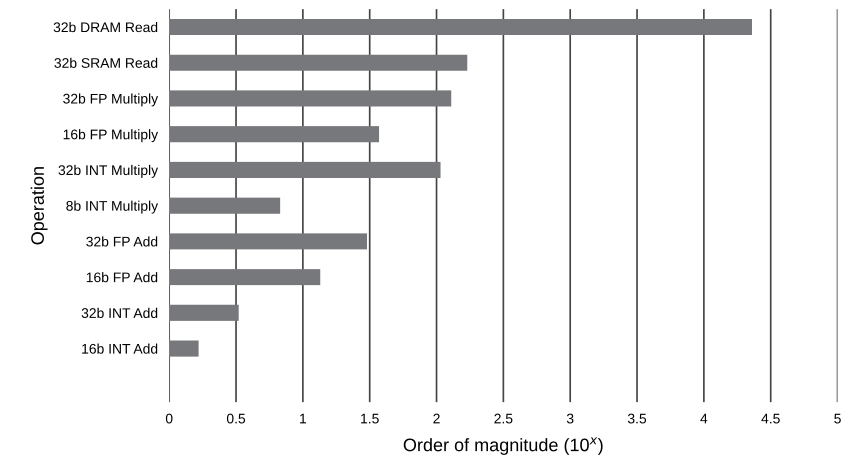 This screenshot has width=846, height=457. I want to click on y-tick-label: 32b INT Multiply, so click(108, 171).